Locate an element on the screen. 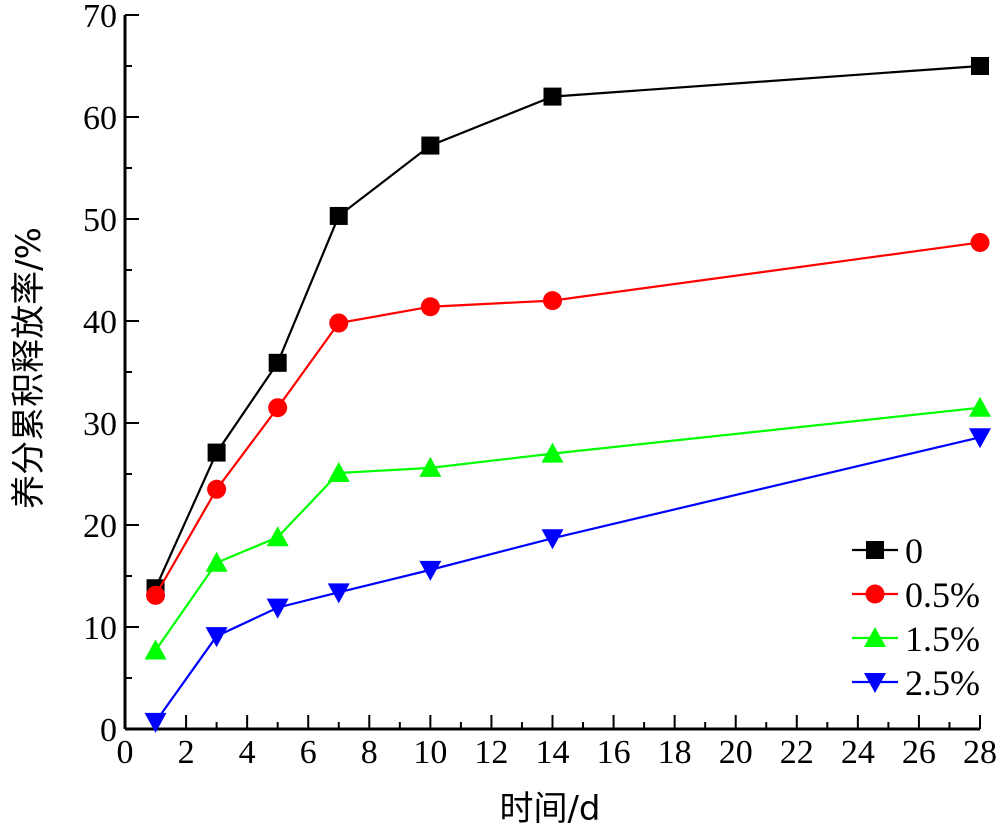  legend: 00.5%1.5%2.5% is located at coordinates (916, 617).